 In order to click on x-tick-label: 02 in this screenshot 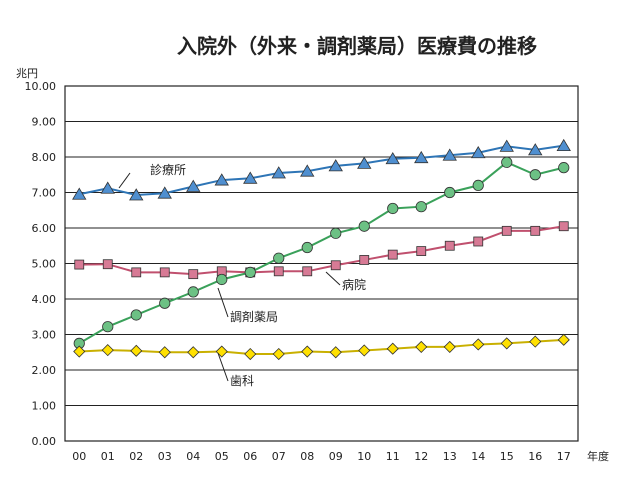, I will do `click(136, 456)`.